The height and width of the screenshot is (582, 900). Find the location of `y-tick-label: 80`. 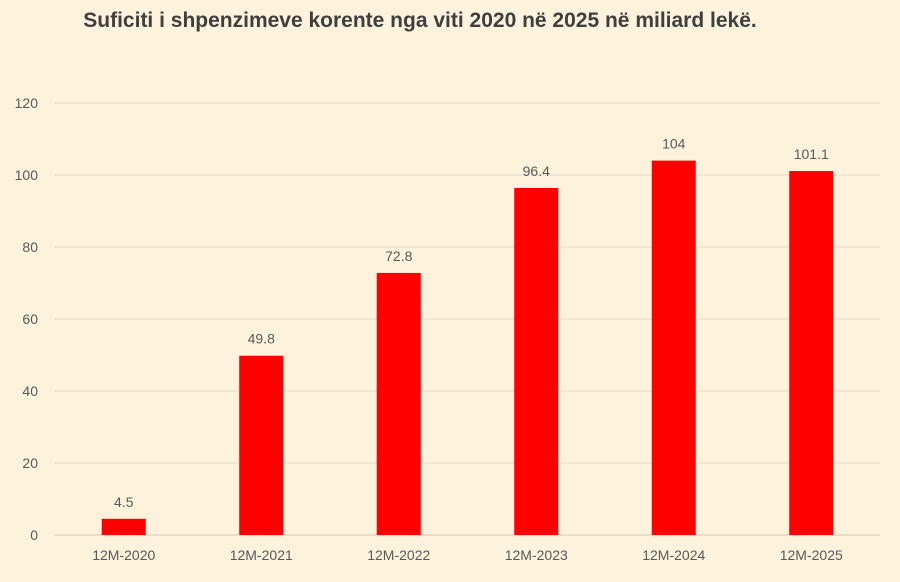

y-tick-label: 80 is located at coordinates (30, 247).